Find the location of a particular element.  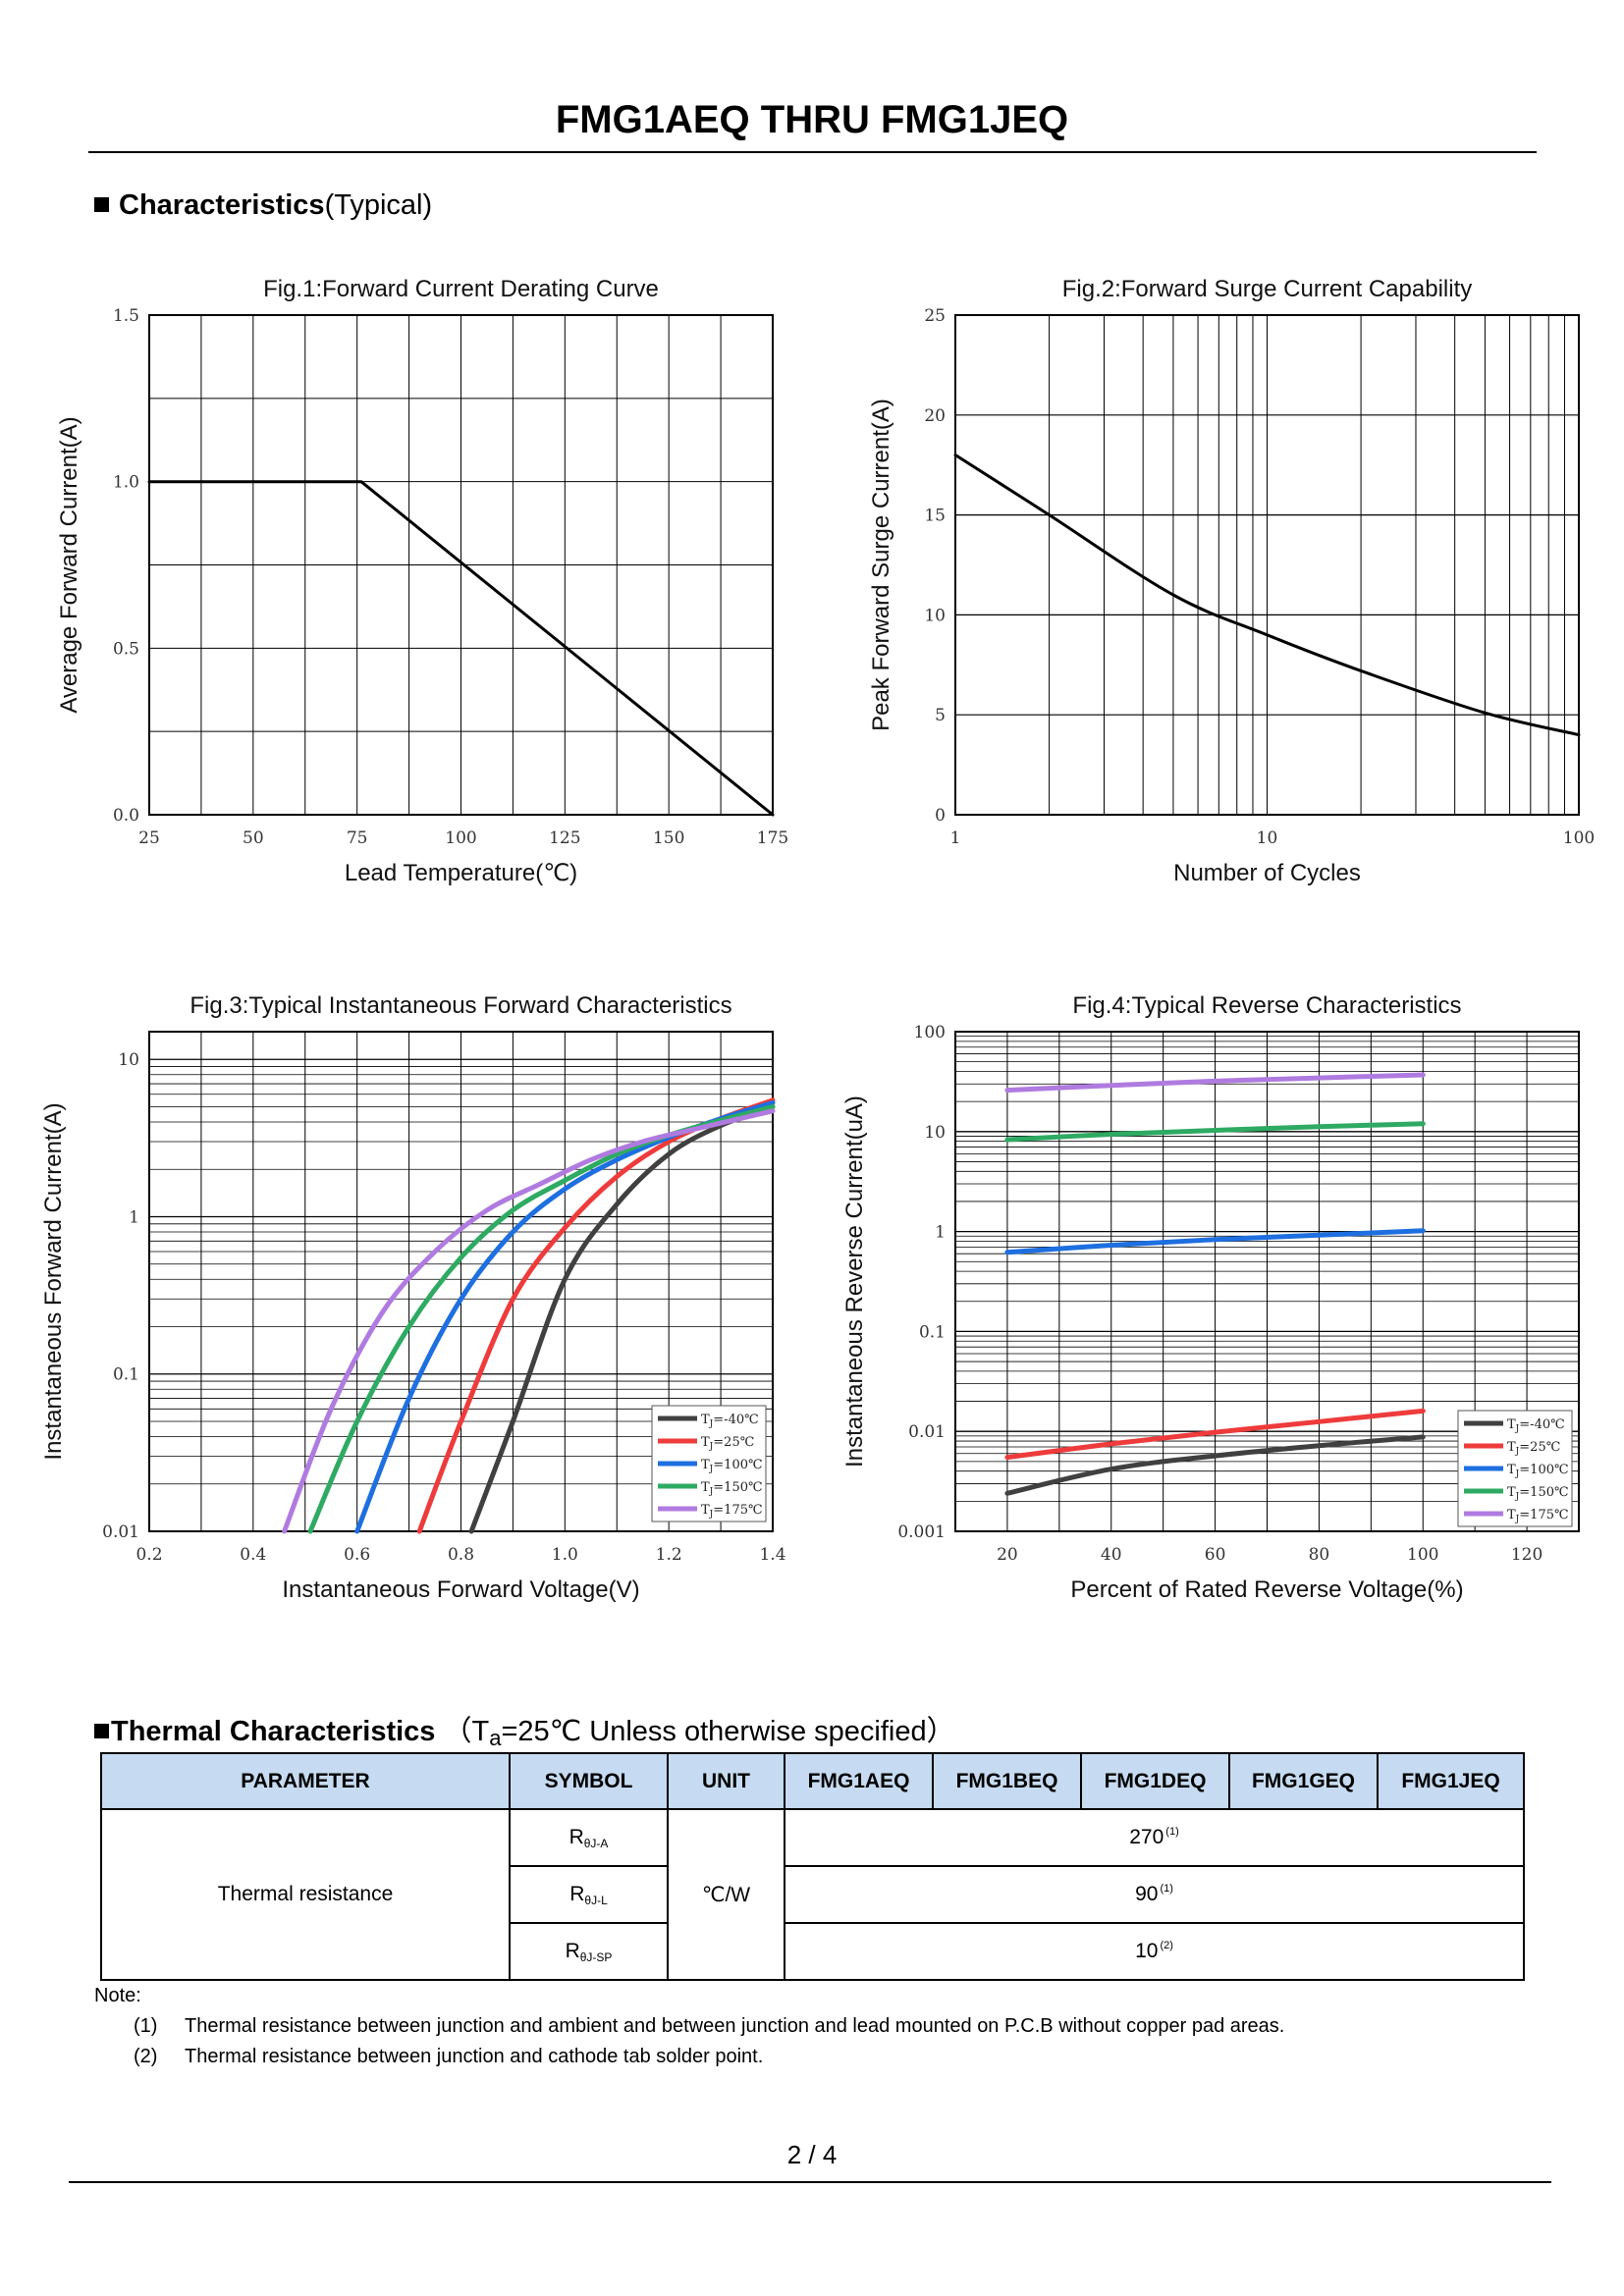

condition-prefix: （T is located at coordinates (466, 1731).